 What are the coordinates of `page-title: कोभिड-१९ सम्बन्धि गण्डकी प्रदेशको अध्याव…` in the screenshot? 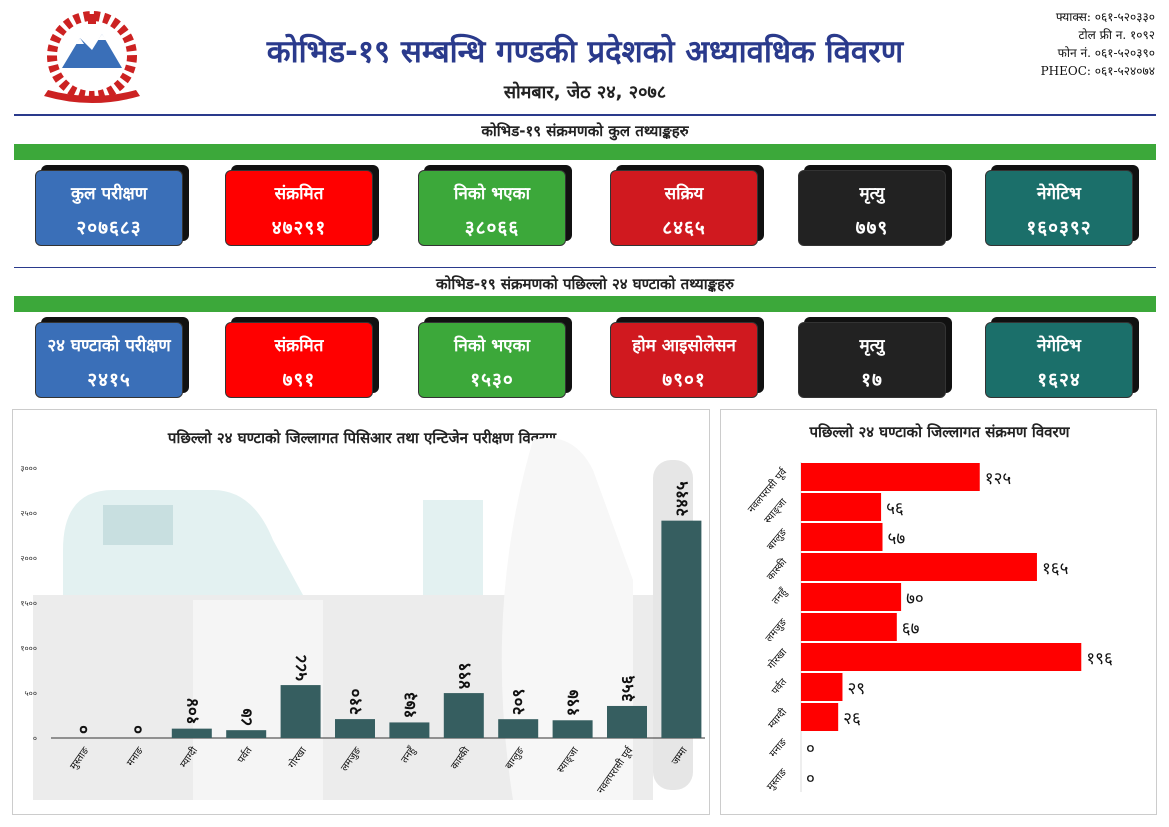 It's located at (585, 52).